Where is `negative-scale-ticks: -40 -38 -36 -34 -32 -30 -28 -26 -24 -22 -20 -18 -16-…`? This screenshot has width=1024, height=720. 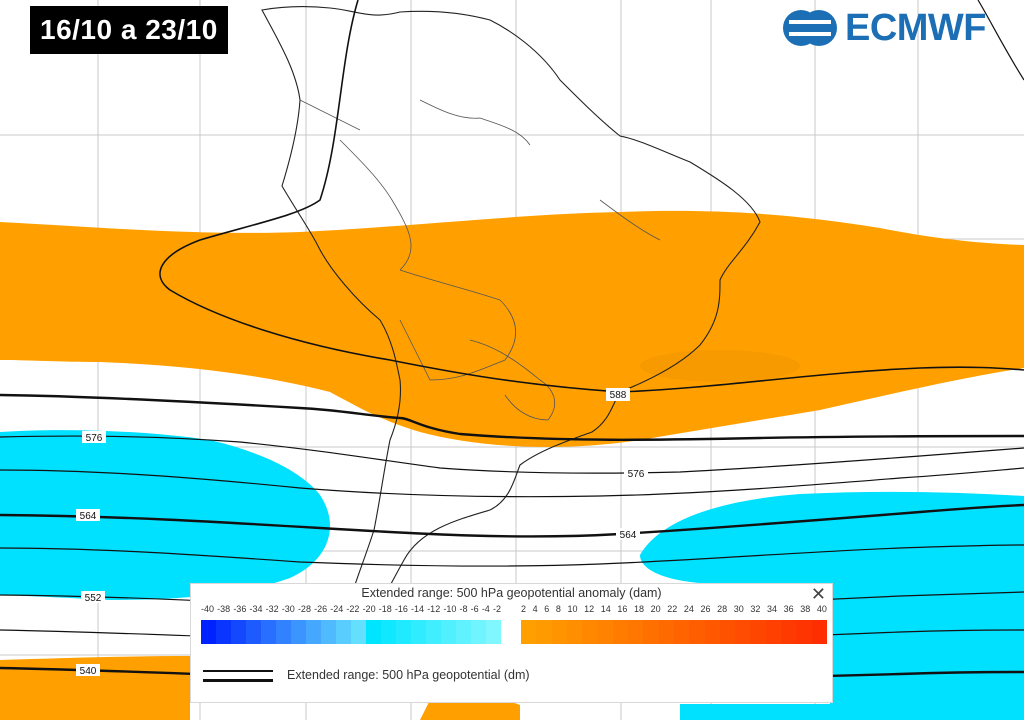
negative-scale-ticks: -40 -38 -36 -34 -32 -30 -28 -26 -24 -22 -20 -18 -16-… is located at coordinates (351, 609).